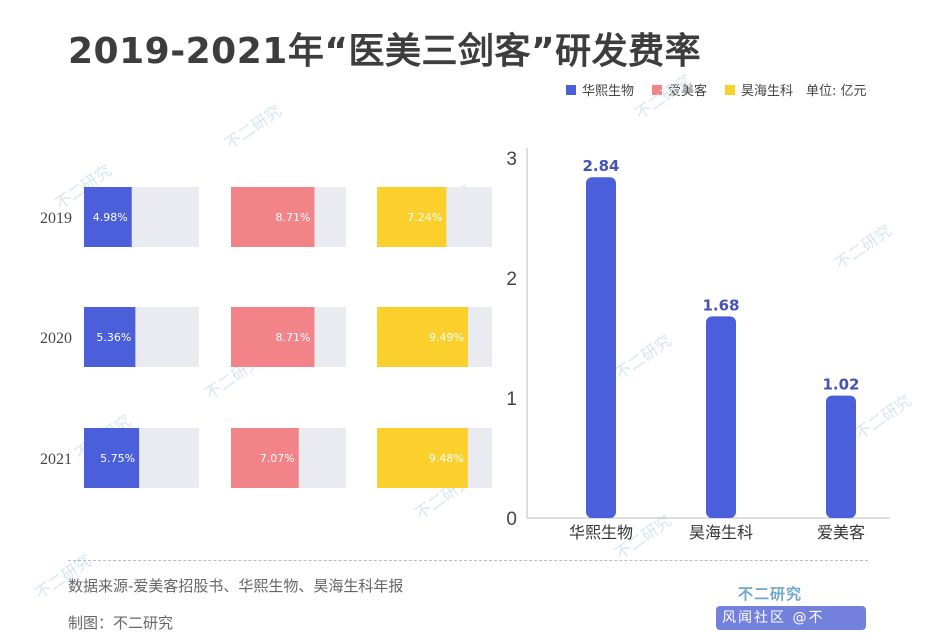 Image resolution: width=940 pixels, height=644 pixels. Describe the element at coordinates (511, 159) in the screenshot. I see `y-tick-label: 3` at that location.